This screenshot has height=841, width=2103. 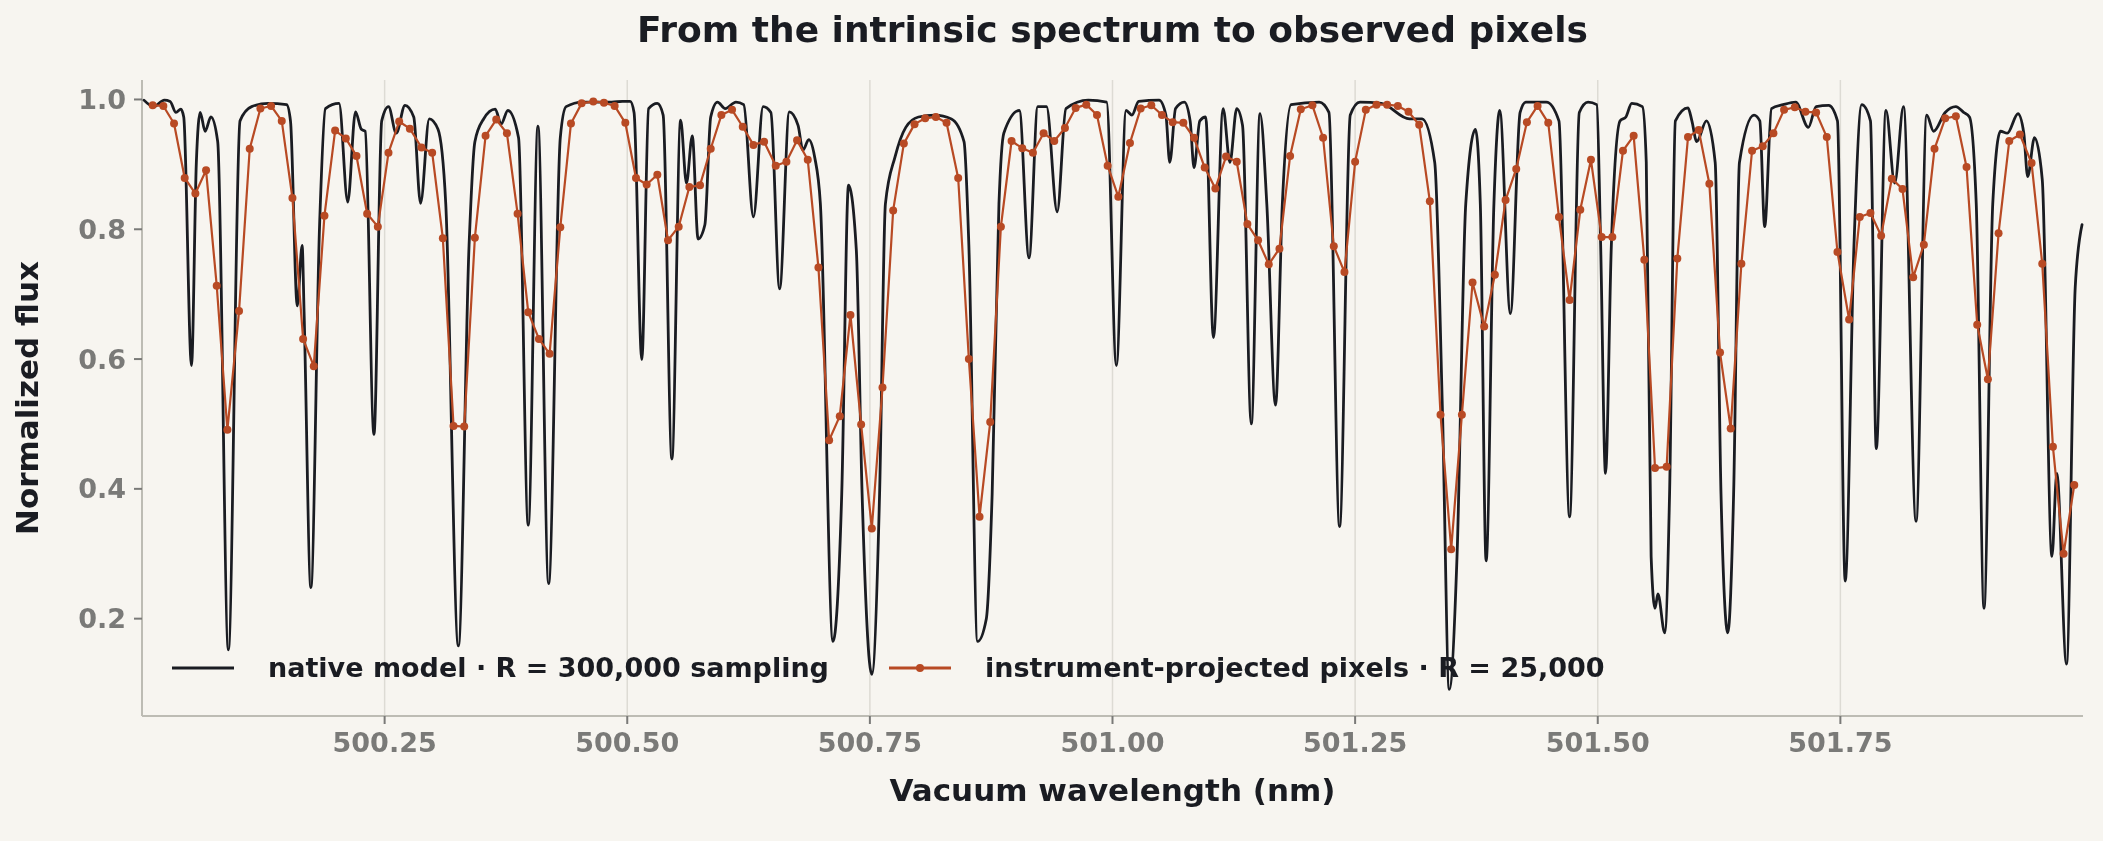 I want to click on chart-title: From the intrinsic spectrum to observed pixels, so click(x=1112, y=29).